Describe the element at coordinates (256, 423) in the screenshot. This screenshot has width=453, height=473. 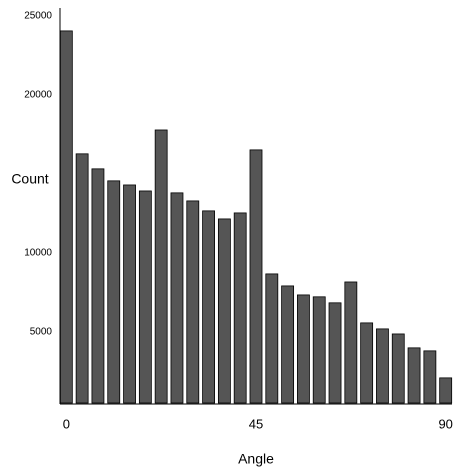
I see `x-tick-label: 45` at that location.